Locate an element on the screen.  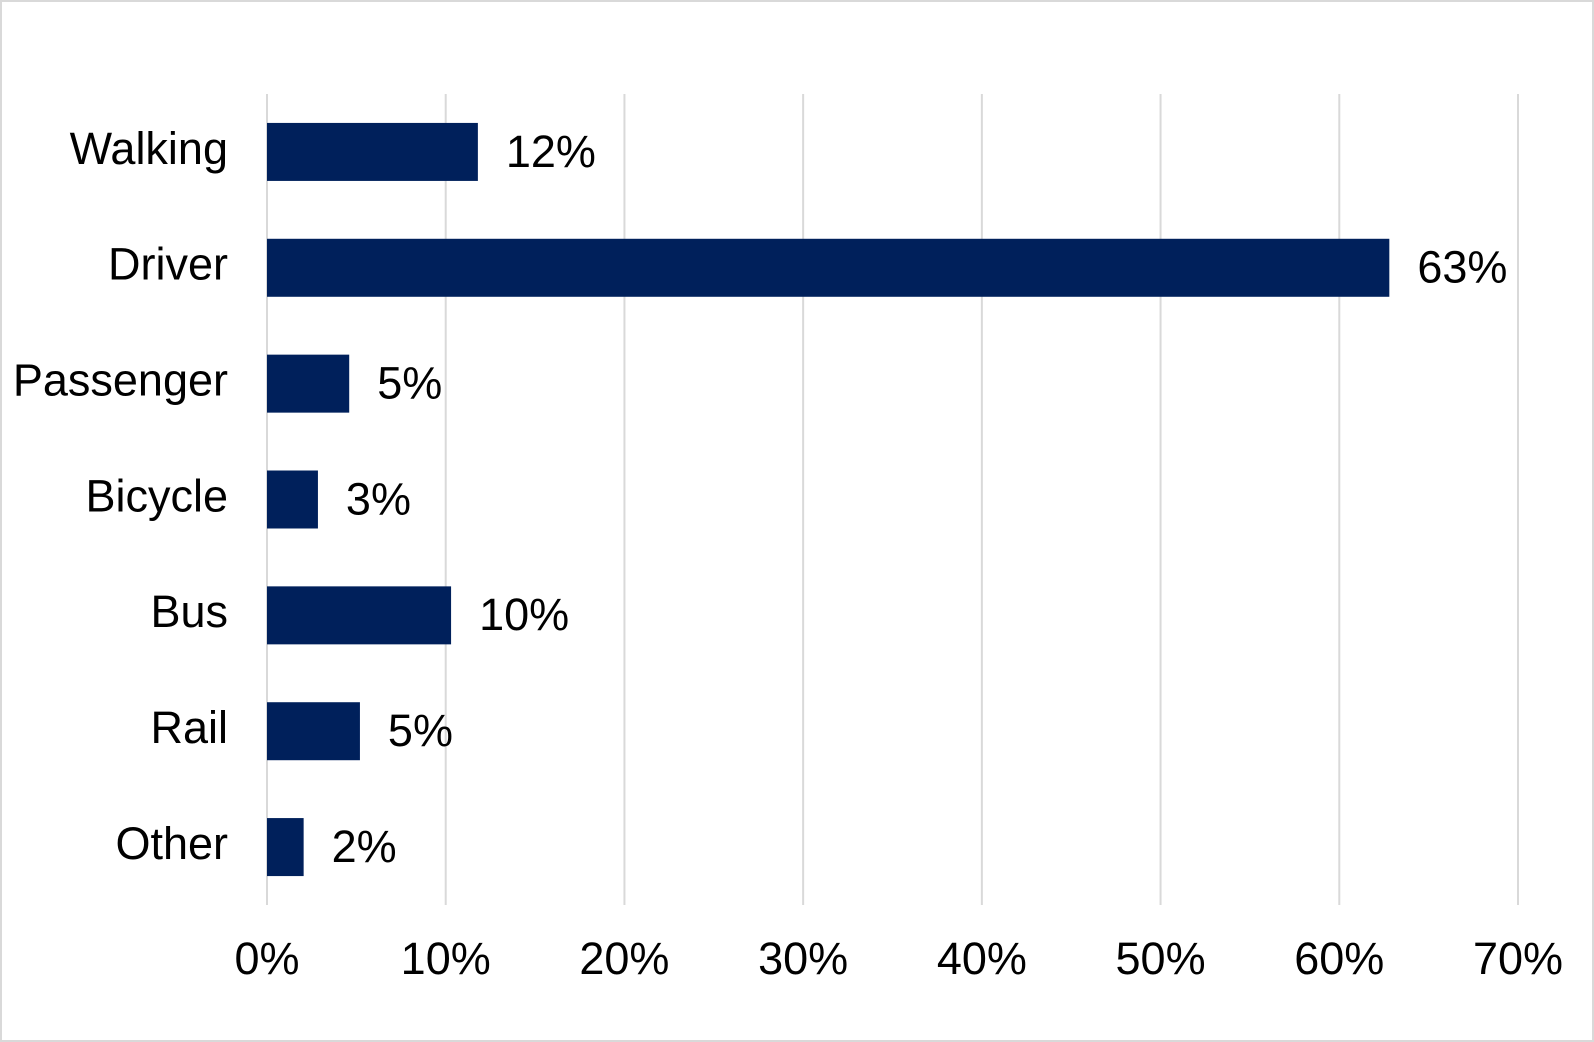
y-tick-label: Other is located at coordinates (171, 843).